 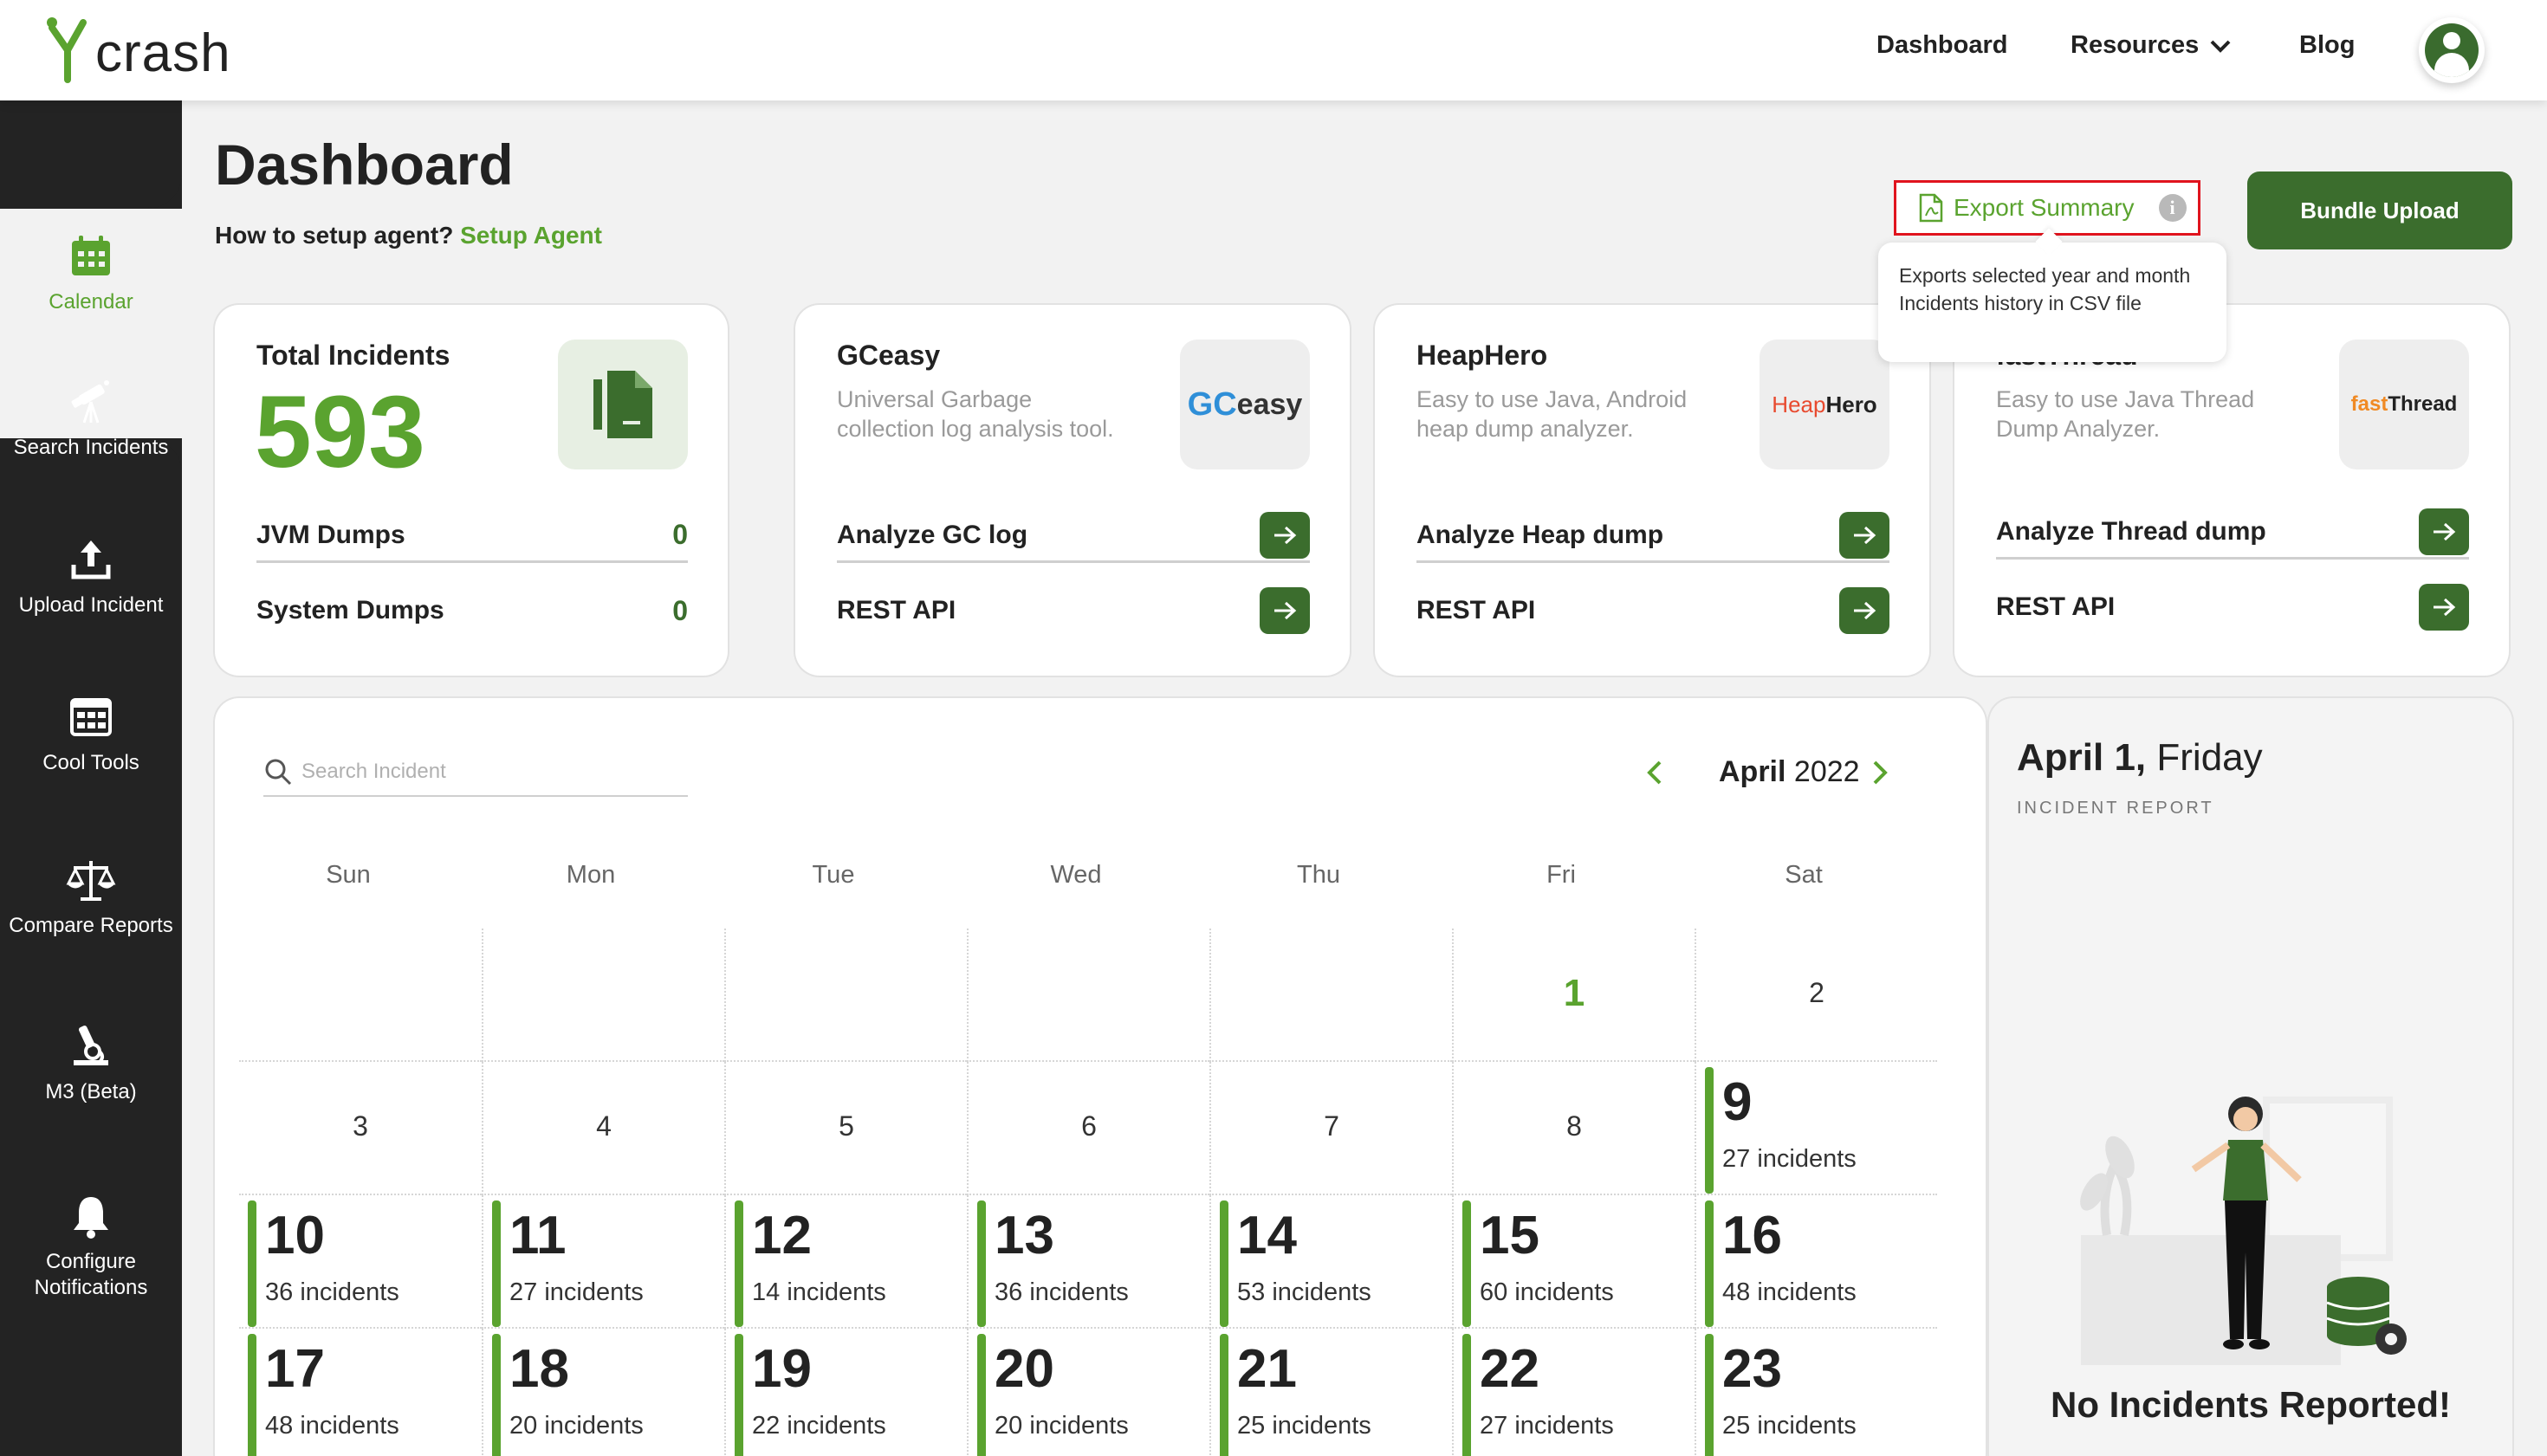 I want to click on heaphero-logo: Heap Hero, so click(x=1824, y=404).